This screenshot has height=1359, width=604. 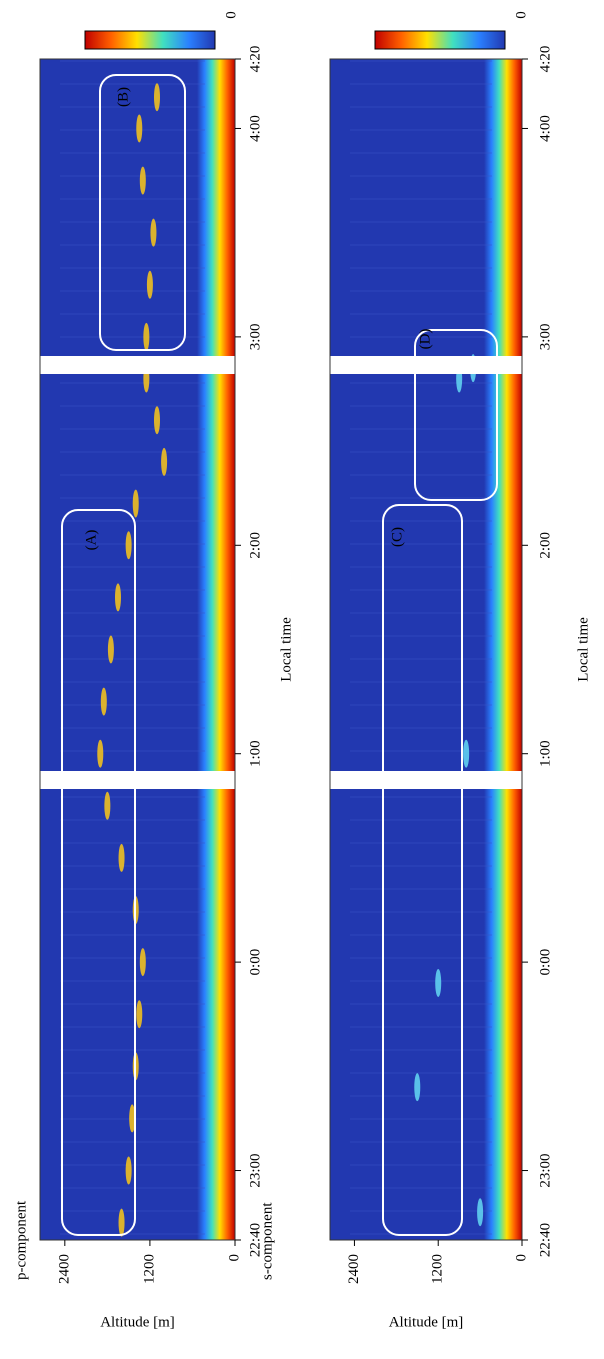 I want to click on panel-title: p-component, so click(x=21, y=1240).